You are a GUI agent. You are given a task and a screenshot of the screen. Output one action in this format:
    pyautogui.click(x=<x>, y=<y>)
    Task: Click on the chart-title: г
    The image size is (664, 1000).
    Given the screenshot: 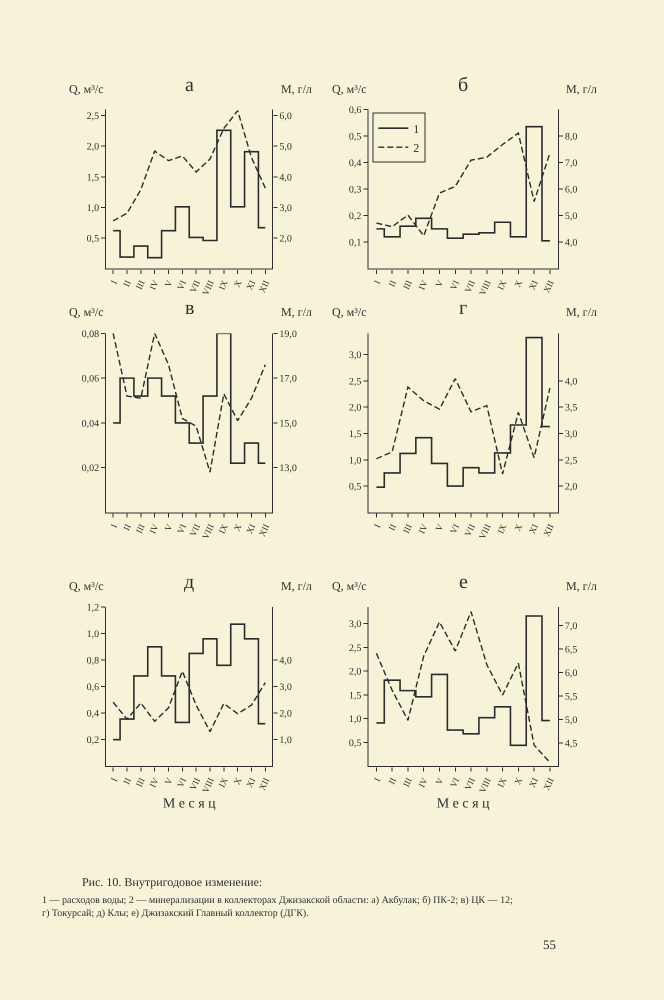 What is the action you would take?
    pyautogui.click(x=463, y=308)
    